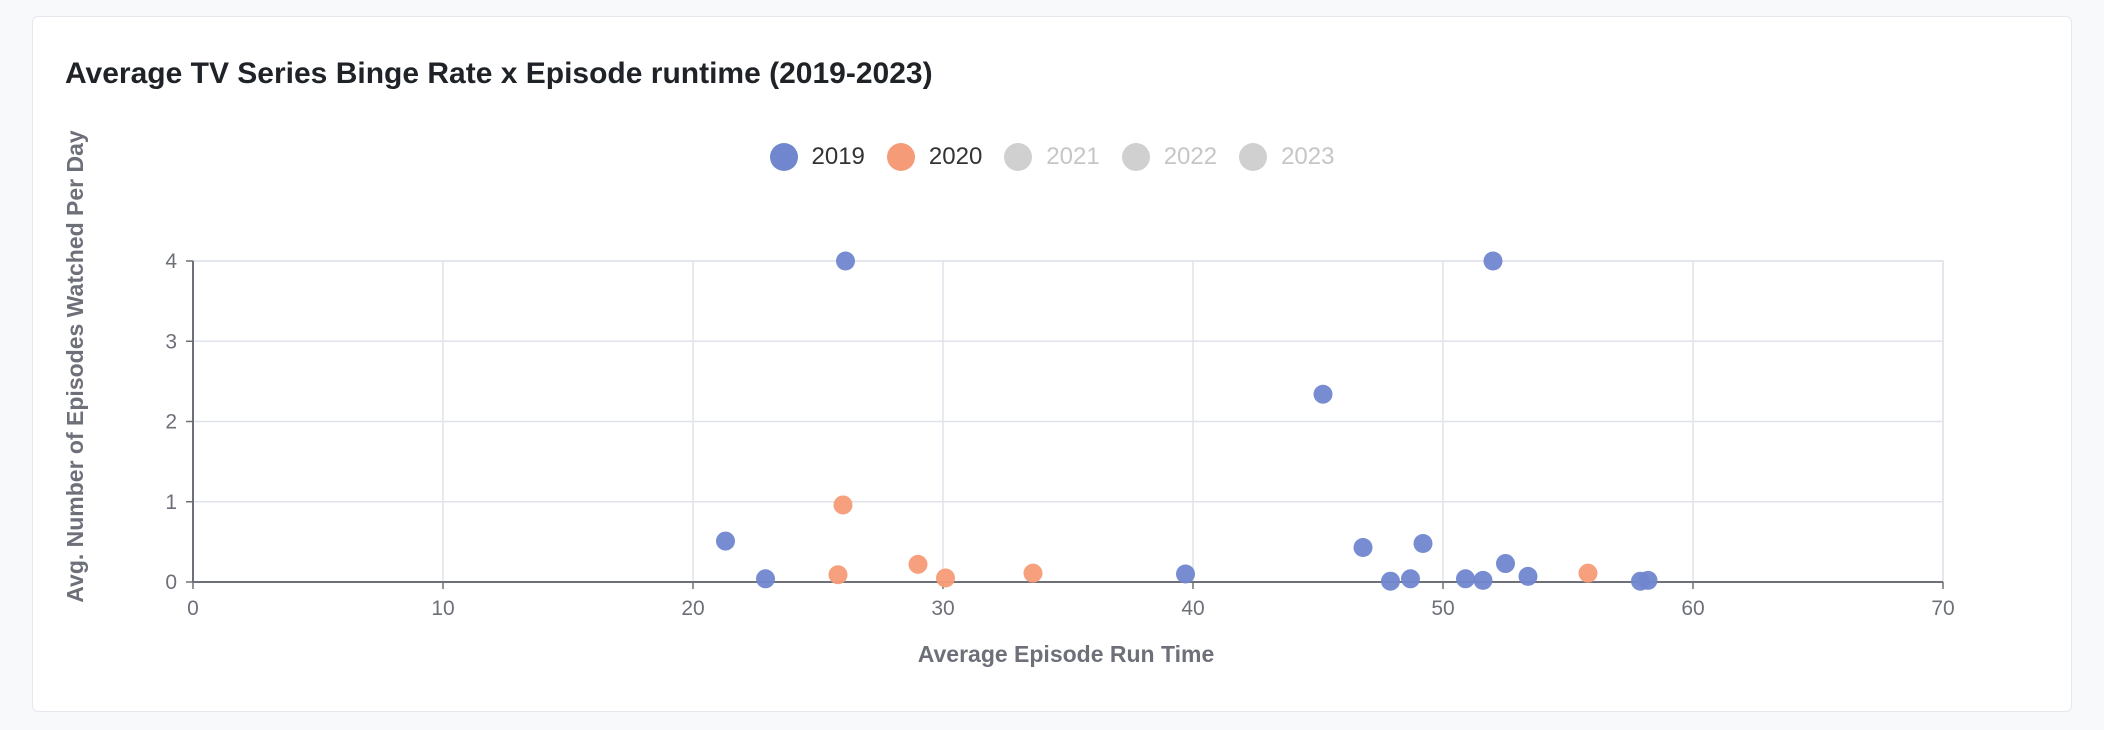  I want to click on x-tick-label: 70, so click(1942, 608).